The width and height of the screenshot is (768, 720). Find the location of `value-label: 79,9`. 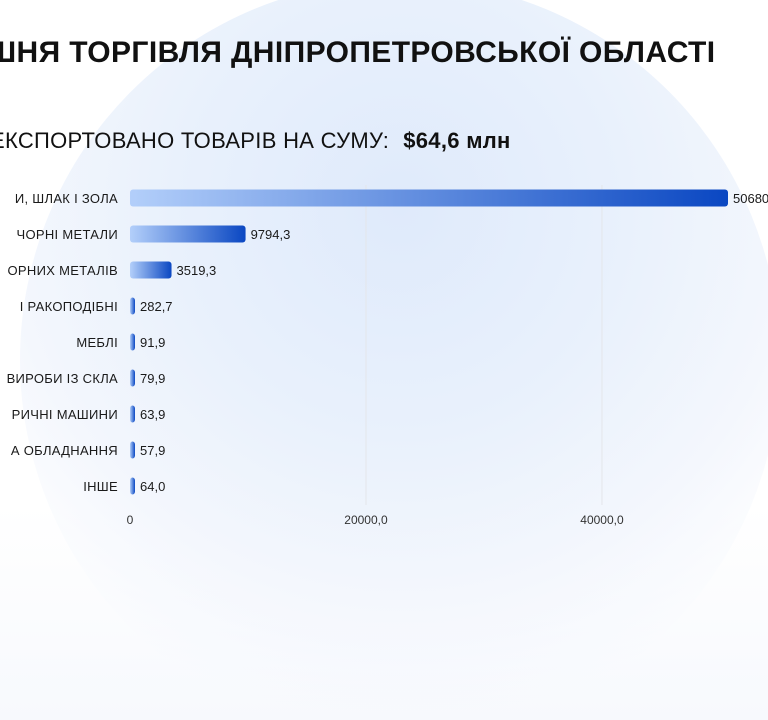

value-label: 79,9 is located at coordinates (152, 378).